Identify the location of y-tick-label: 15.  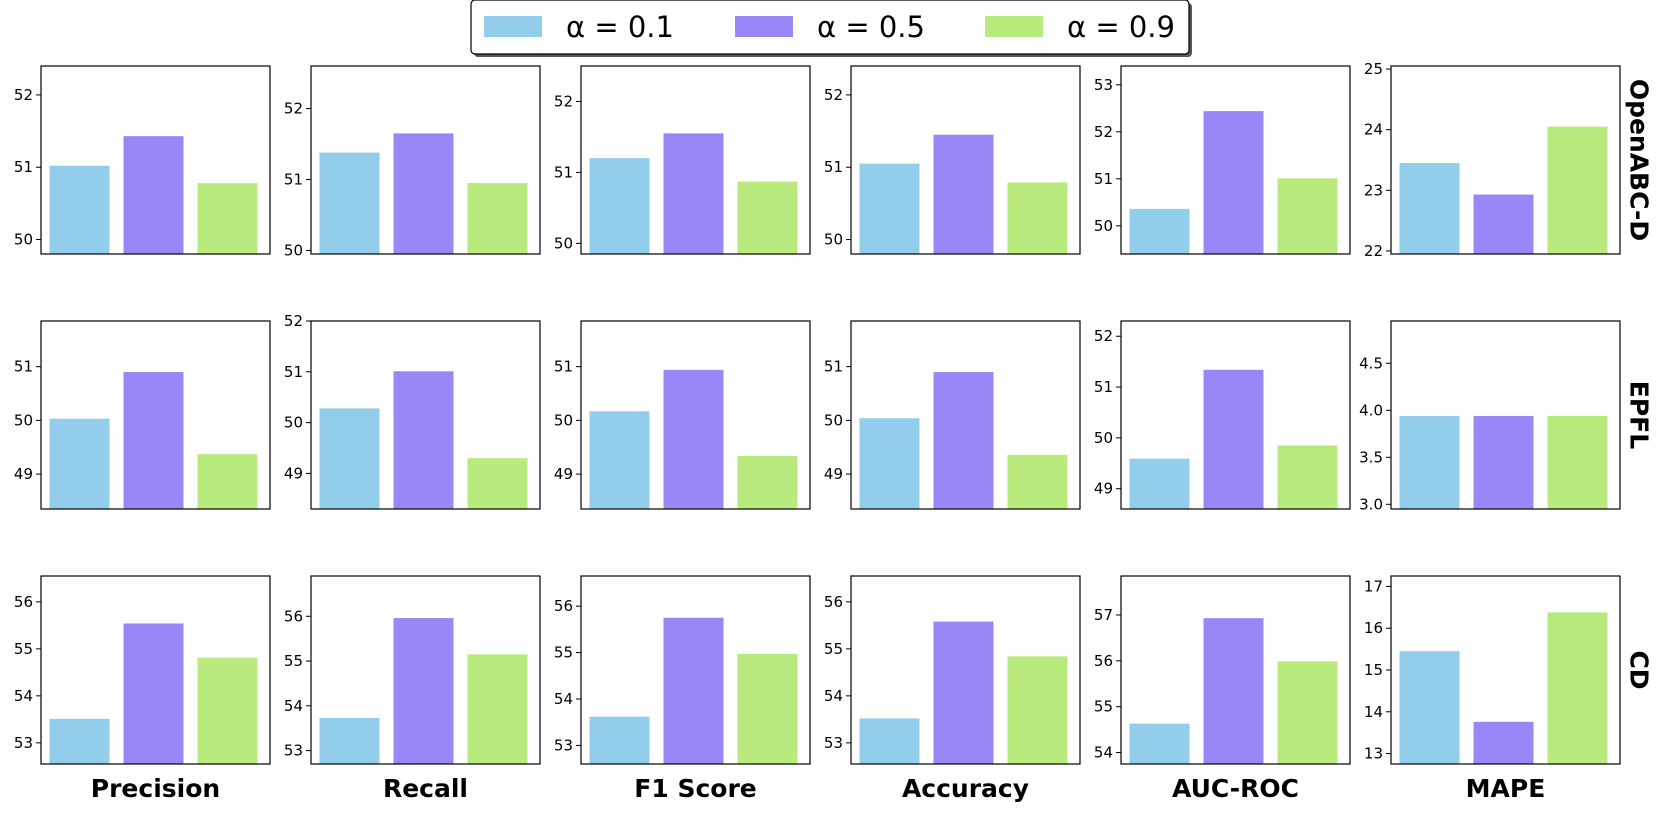
(1373, 670).